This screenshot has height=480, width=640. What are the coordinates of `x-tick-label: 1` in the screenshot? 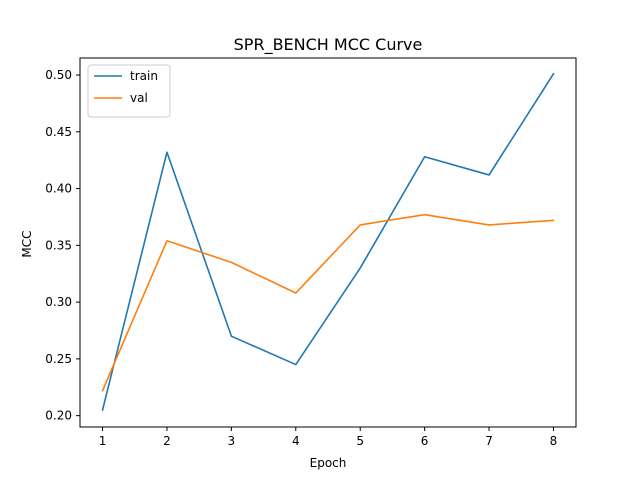 It's located at (103, 441).